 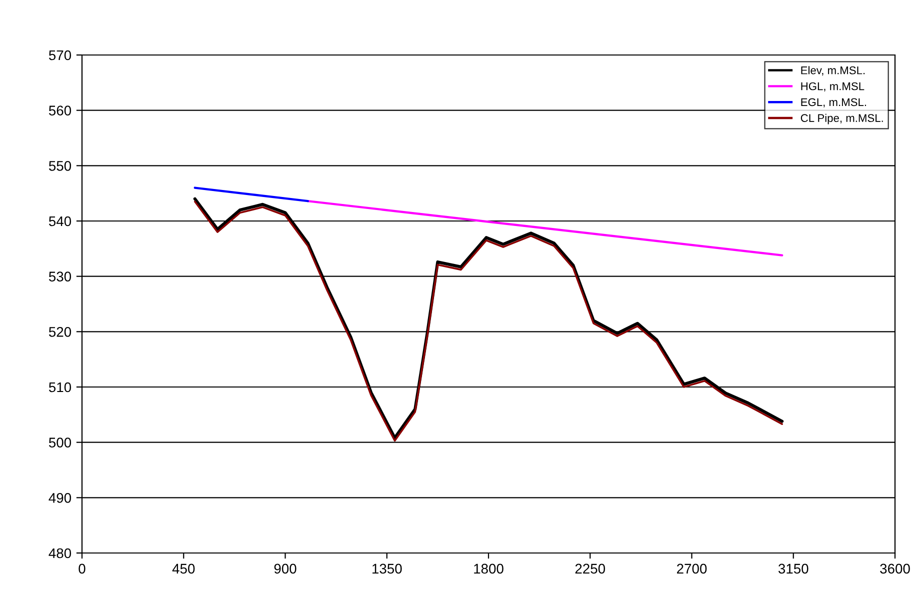 What do you see at coordinates (793, 569) in the screenshot?
I see `x-tick-label: 3150` at bounding box center [793, 569].